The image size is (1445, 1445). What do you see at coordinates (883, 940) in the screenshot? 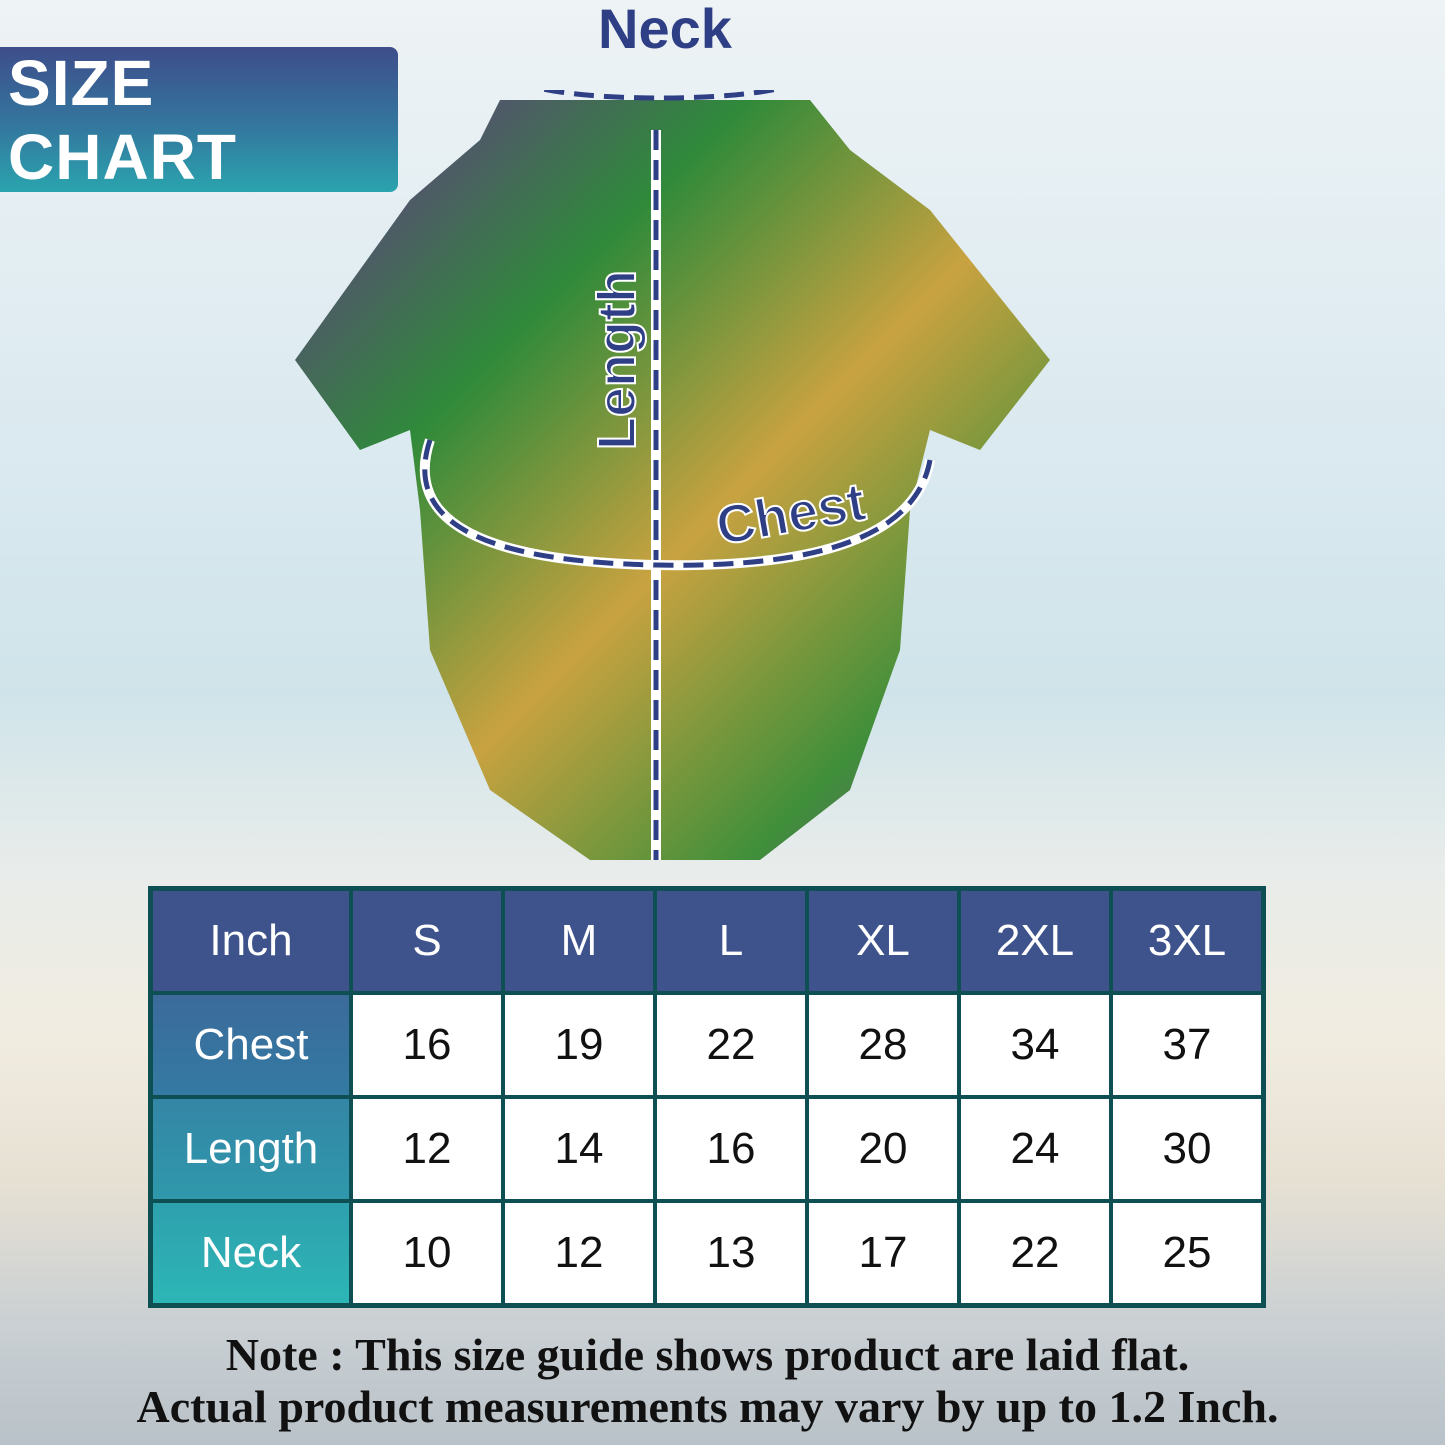
I see `header-cell: XL` at bounding box center [883, 940].